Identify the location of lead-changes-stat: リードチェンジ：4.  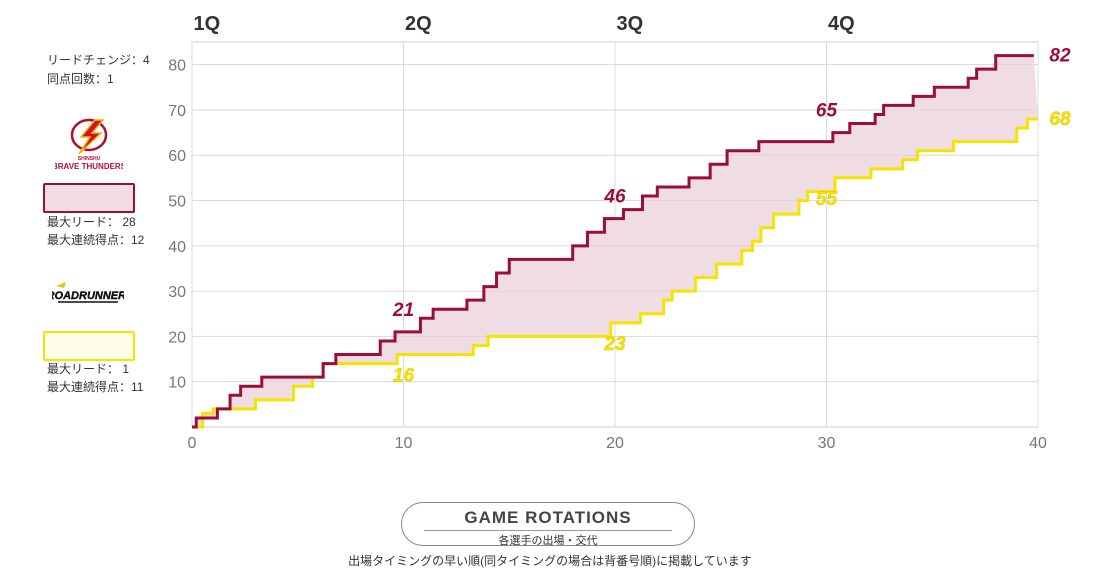
(98, 60).